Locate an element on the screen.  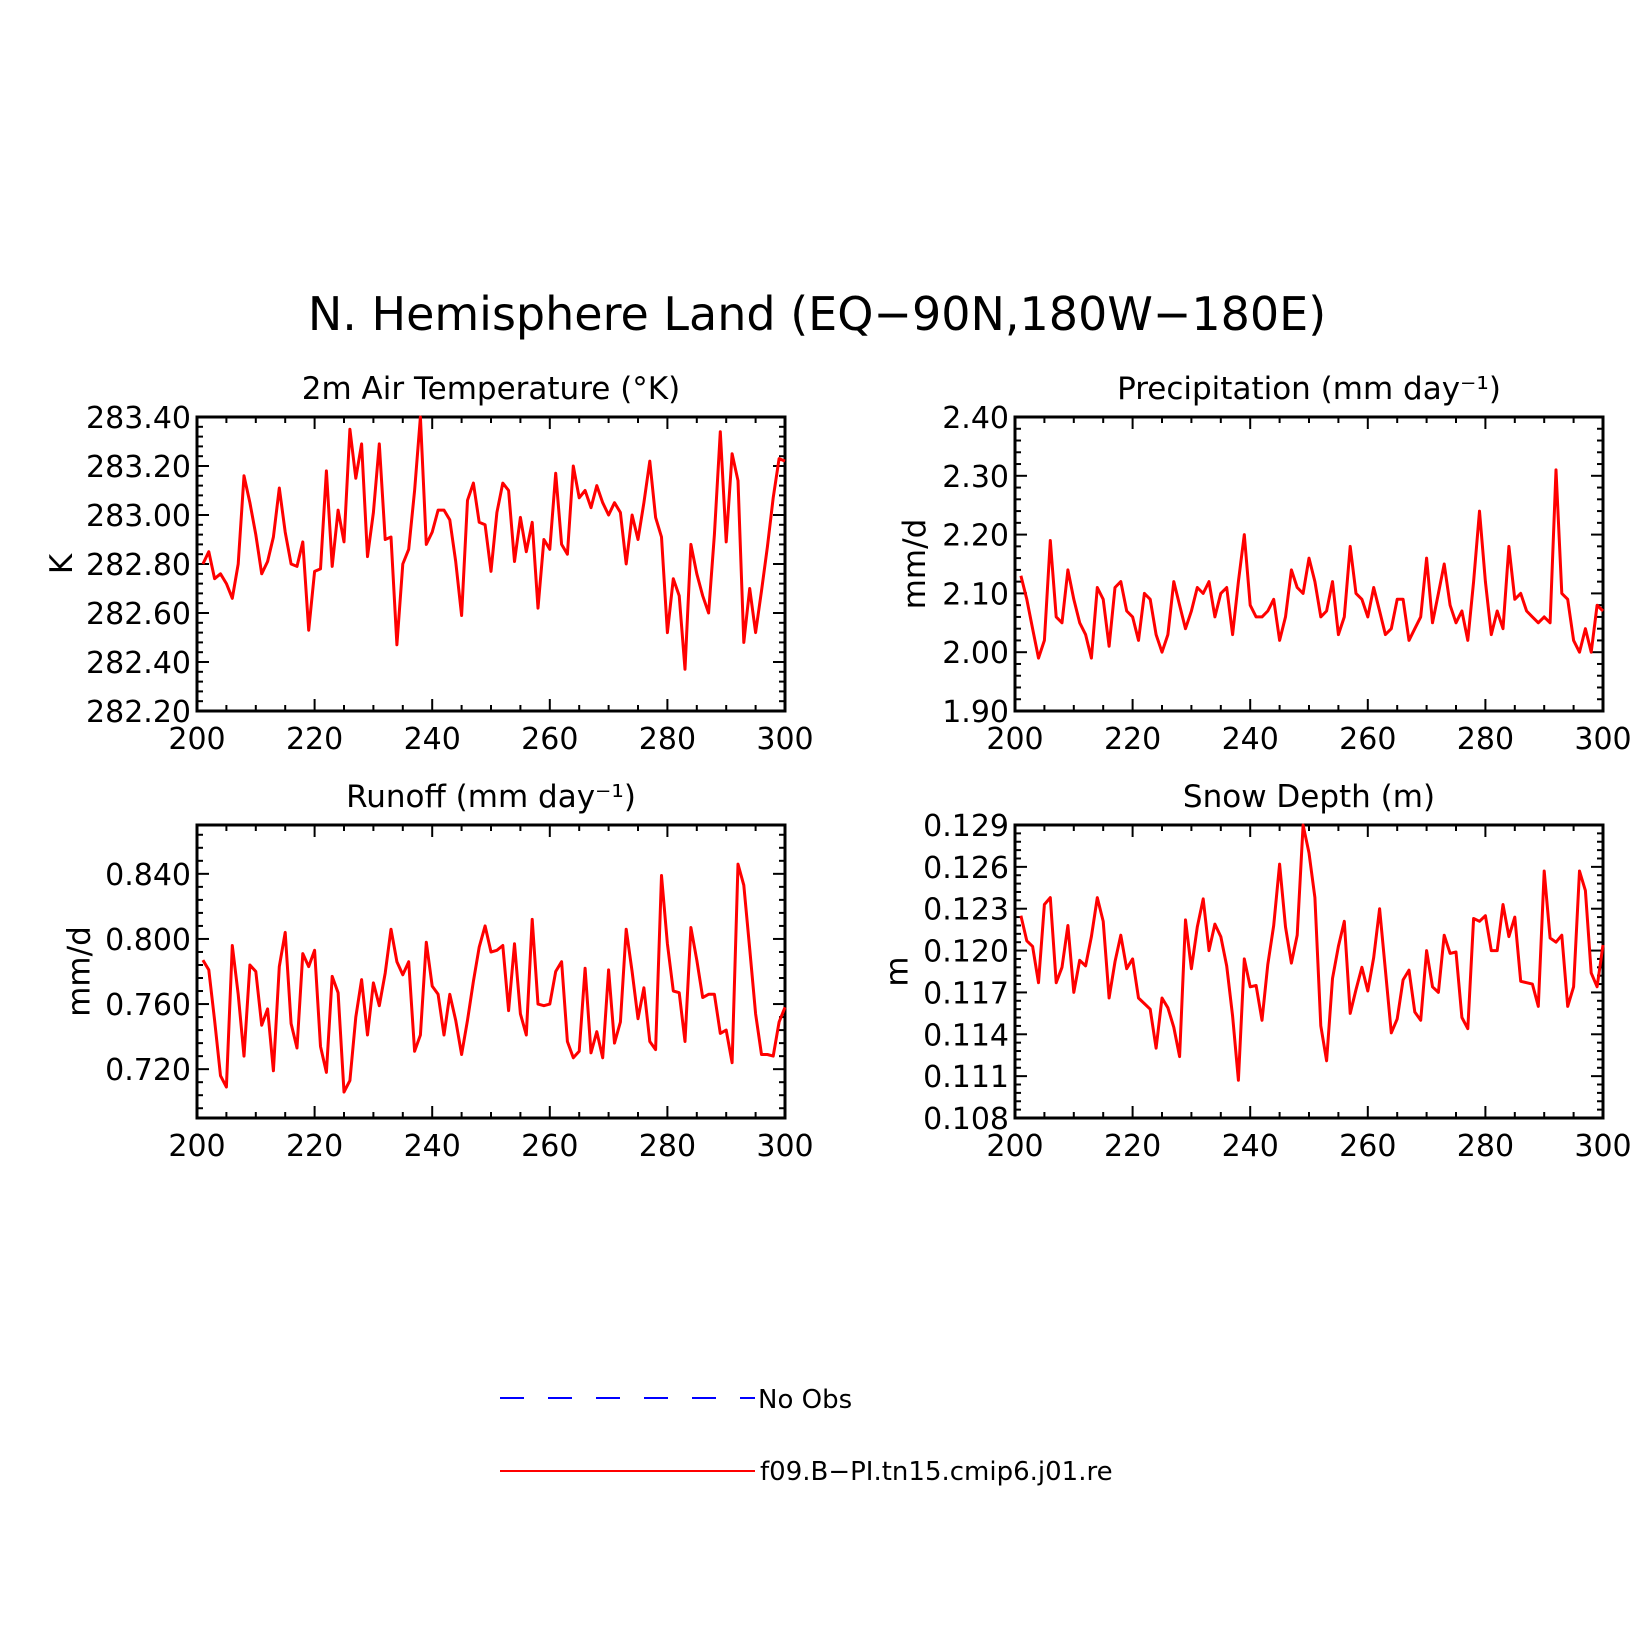
runoff-x-tick-label: 240 is located at coordinates (432, 1146).